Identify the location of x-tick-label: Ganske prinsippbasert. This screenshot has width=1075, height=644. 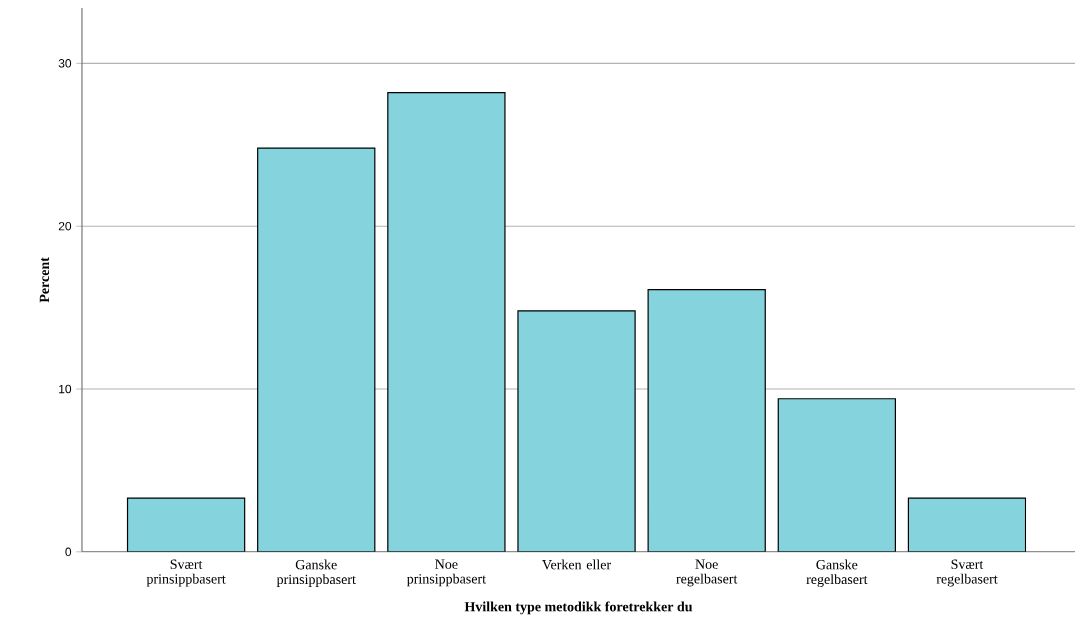
(316, 573).